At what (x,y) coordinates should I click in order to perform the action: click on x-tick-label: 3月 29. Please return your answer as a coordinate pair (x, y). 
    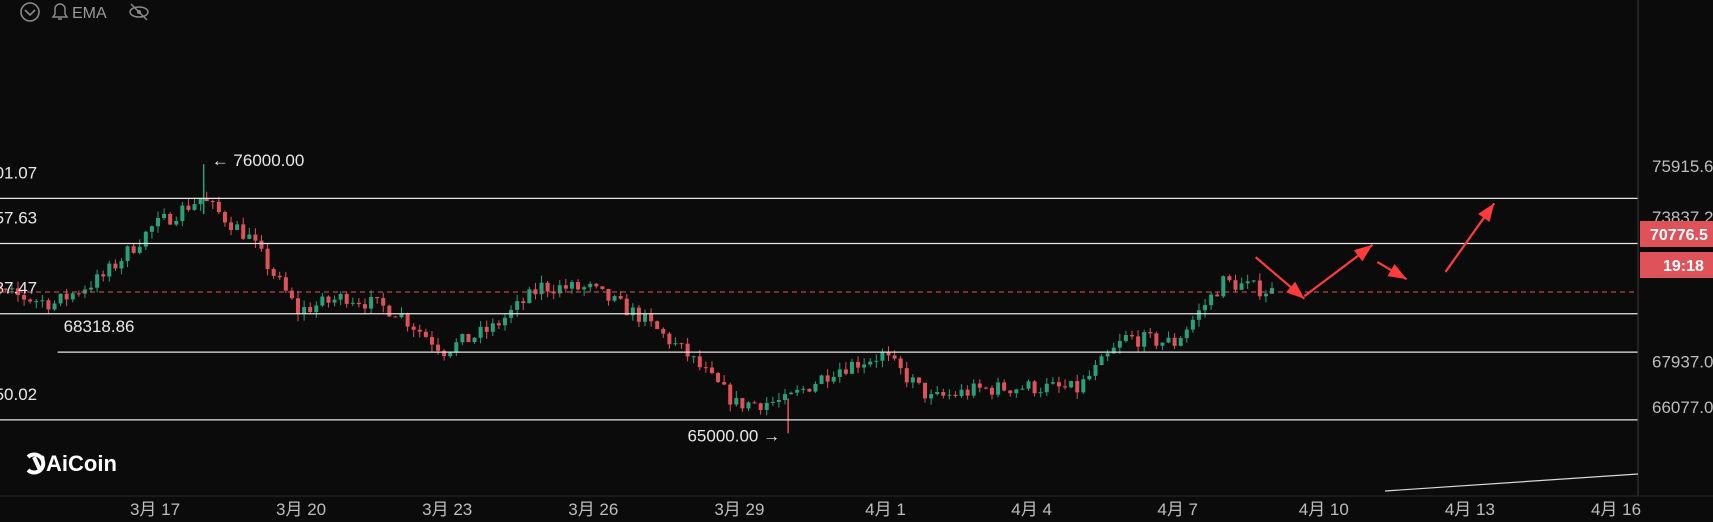
    Looking at the image, I should click on (739, 509).